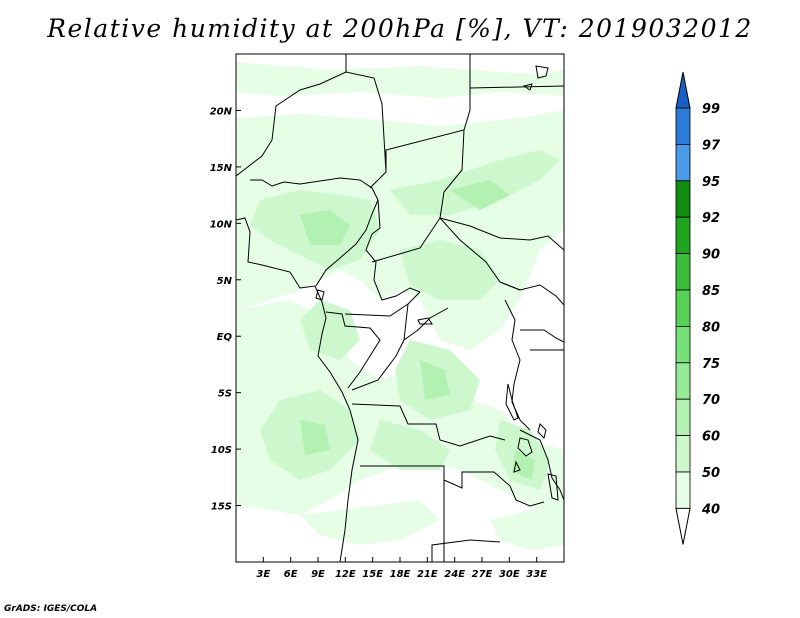  What do you see at coordinates (221, 224) in the screenshot?
I see `lat-tick-label: 10N` at bounding box center [221, 224].